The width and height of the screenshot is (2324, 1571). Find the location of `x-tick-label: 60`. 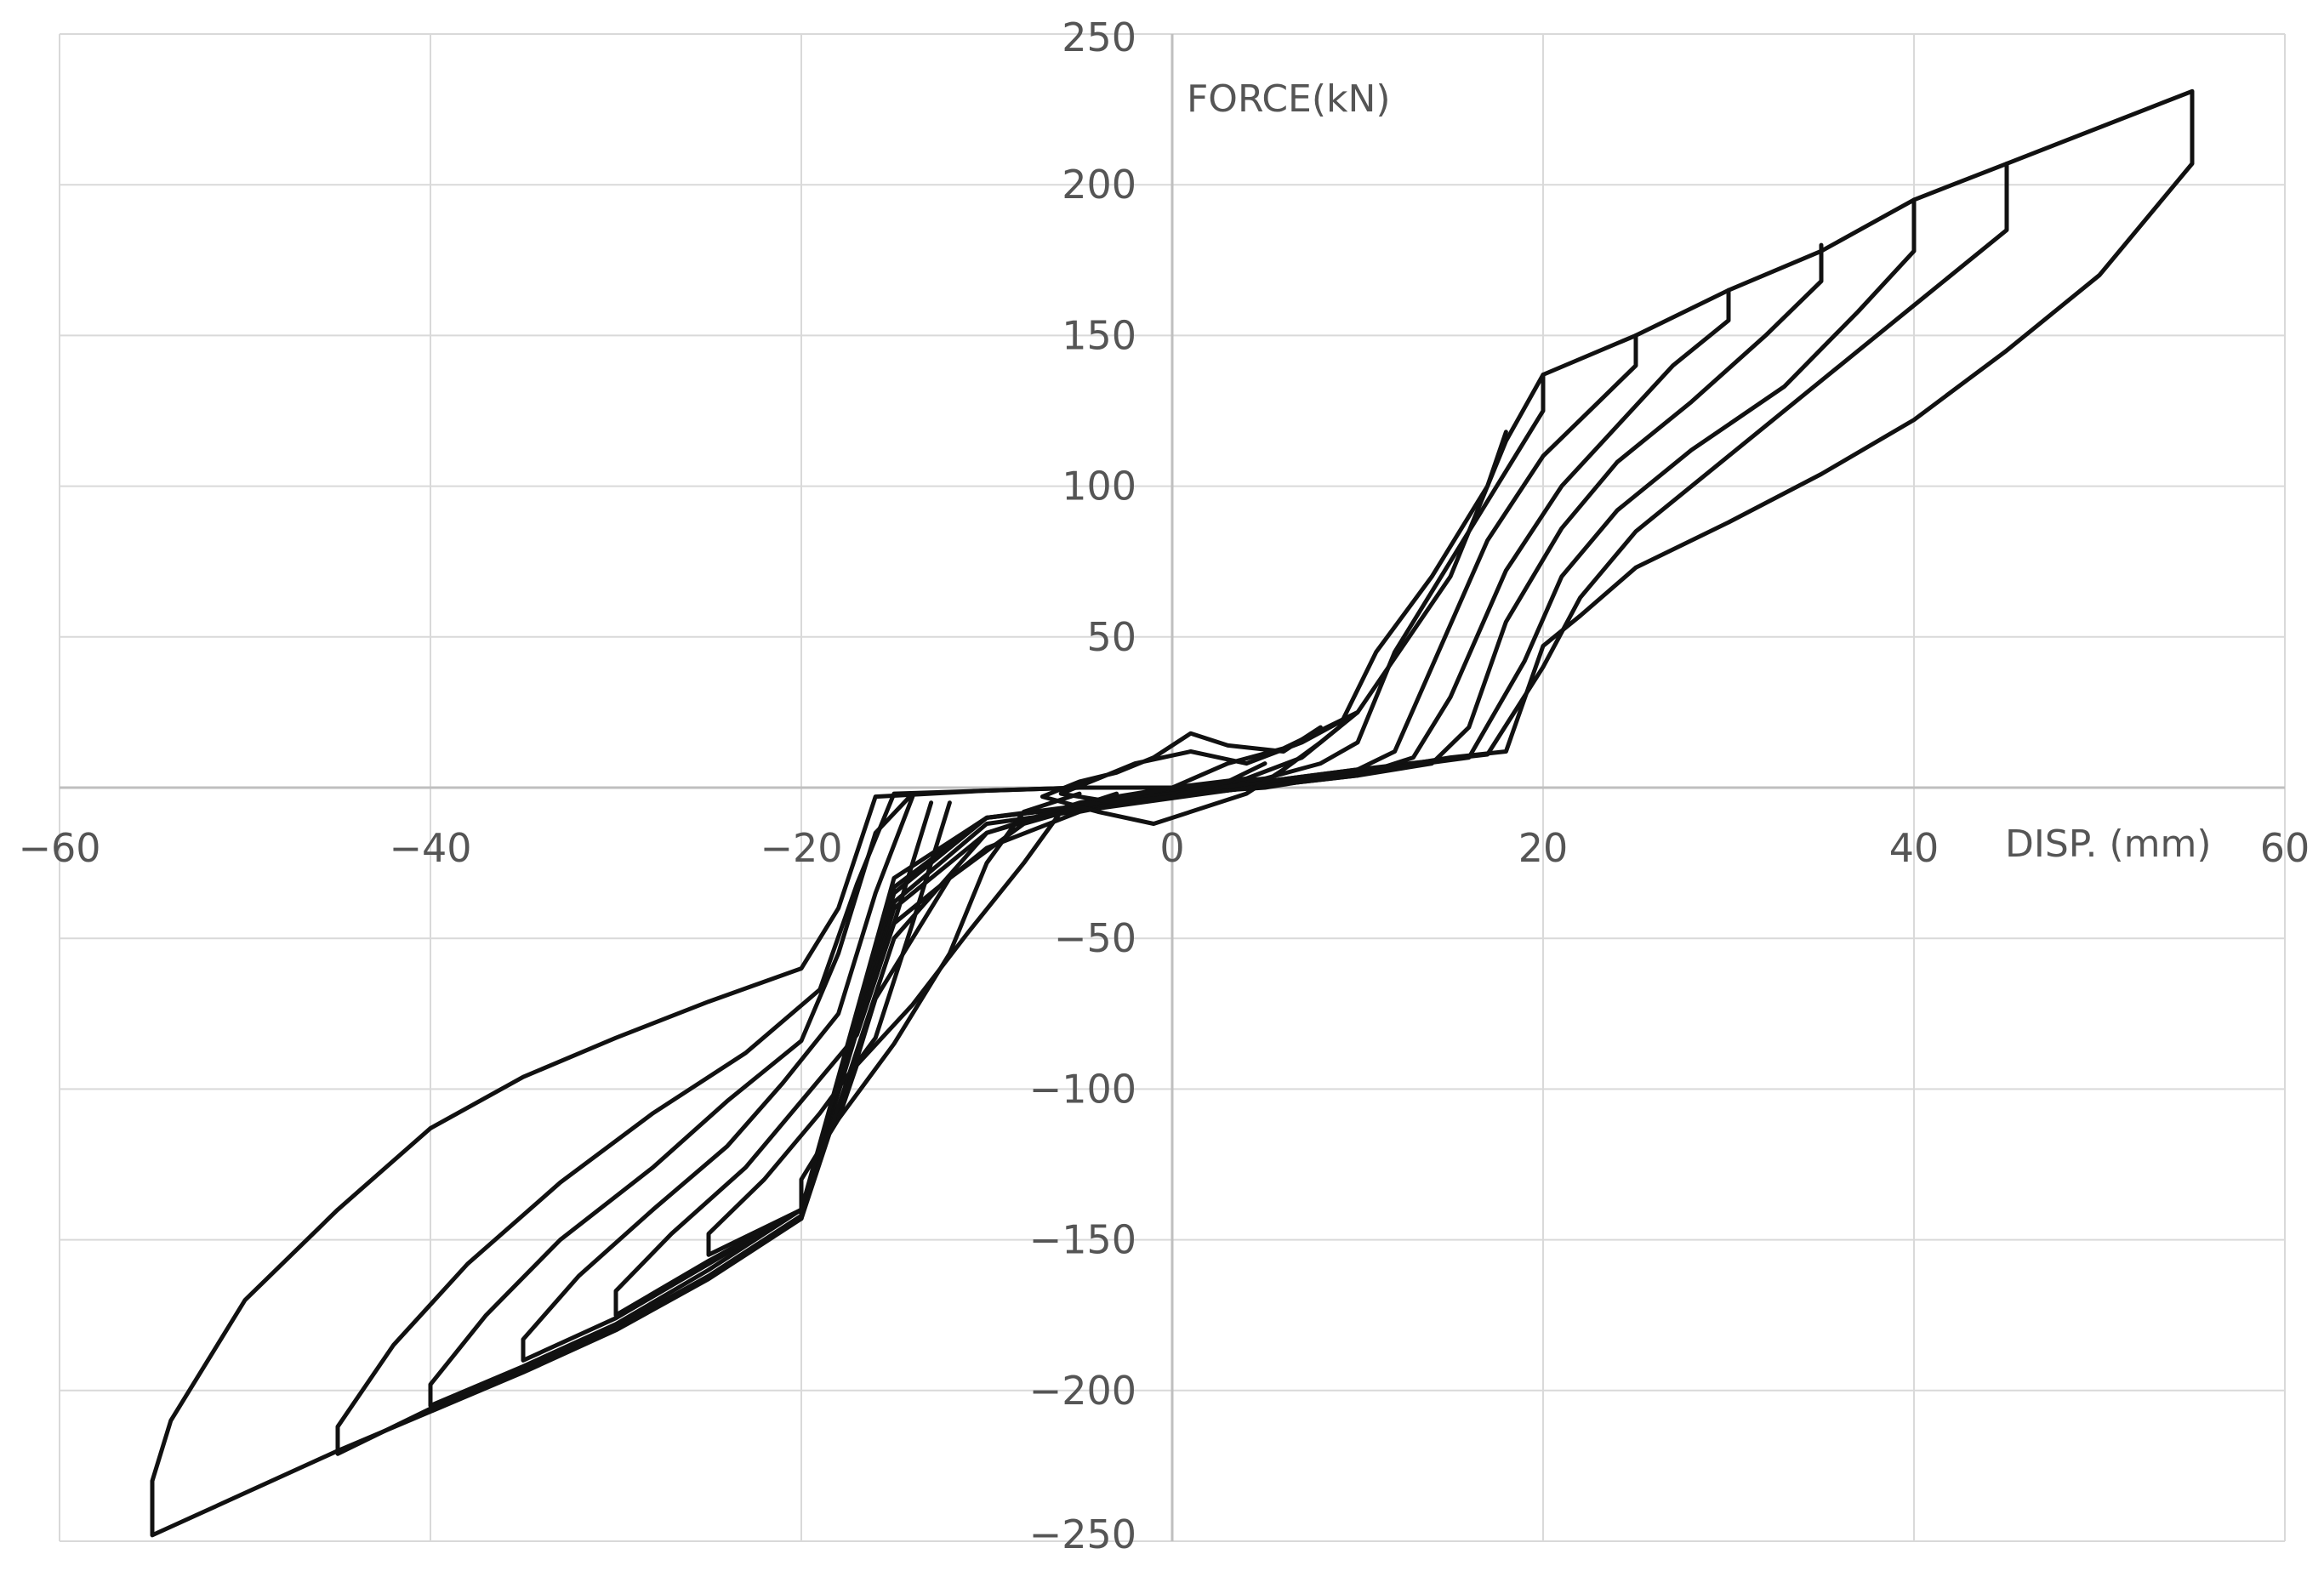

x-tick-label: 60 is located at coordinates (2285, 848).